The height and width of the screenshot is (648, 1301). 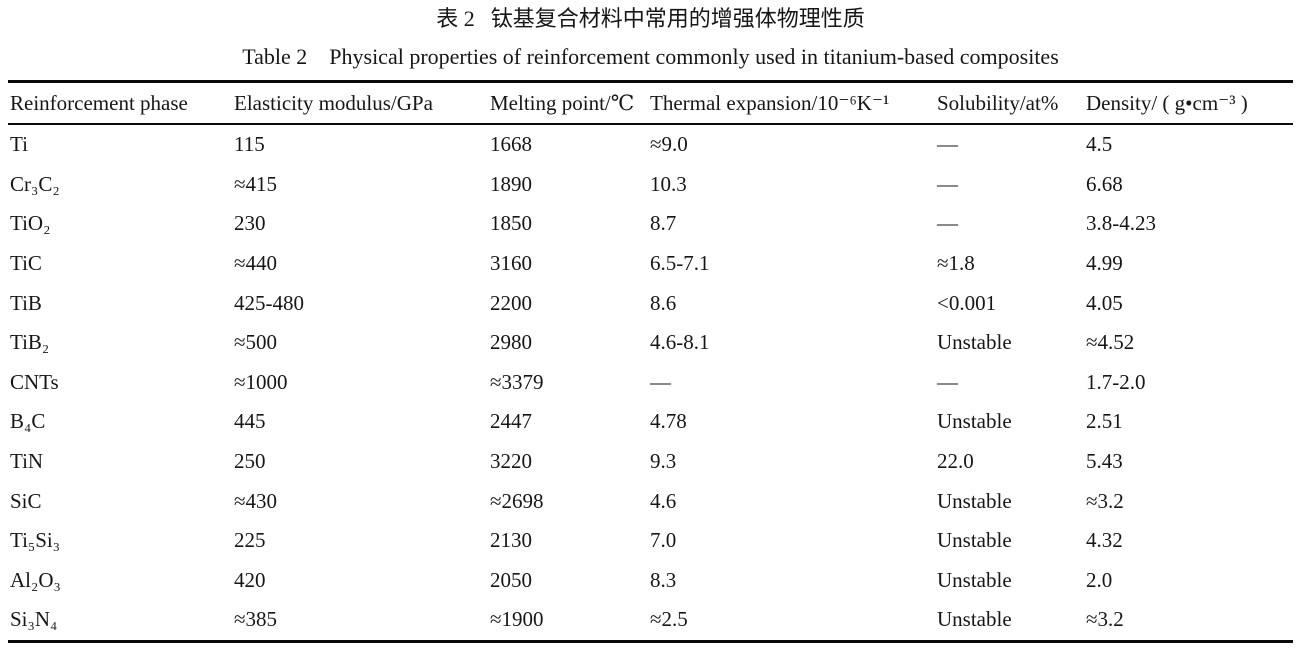 I want to click on table-row: TiN 250 3220 9.3 22.0 5.43, so click(x=650, y=462).